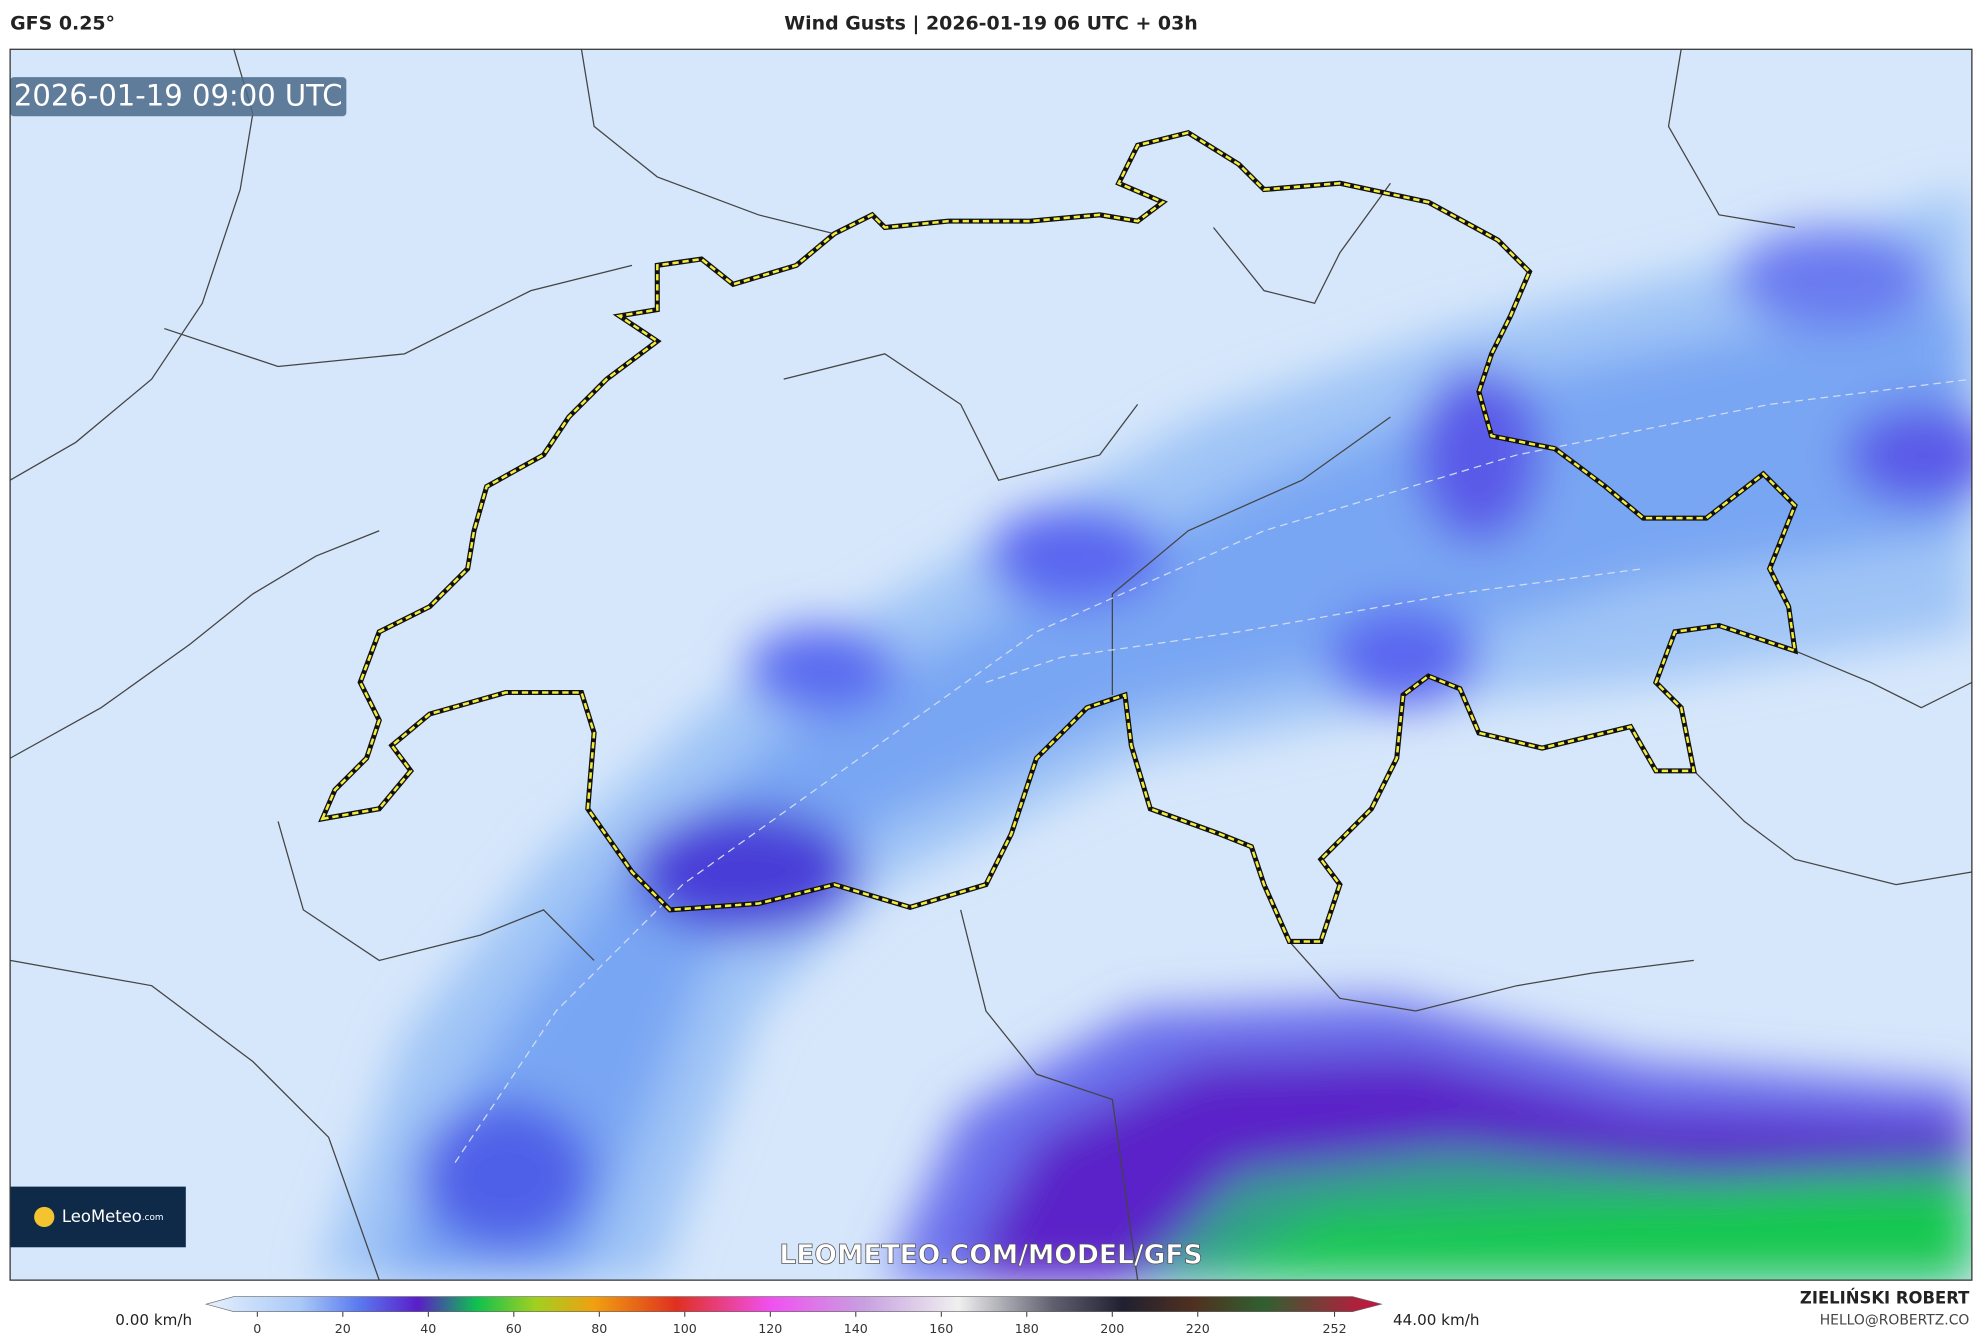 Image resolution: width=1982 pixels, height=1337 pixels. I want to click on colorbar-tick-label: 60, so click(514, 1328).